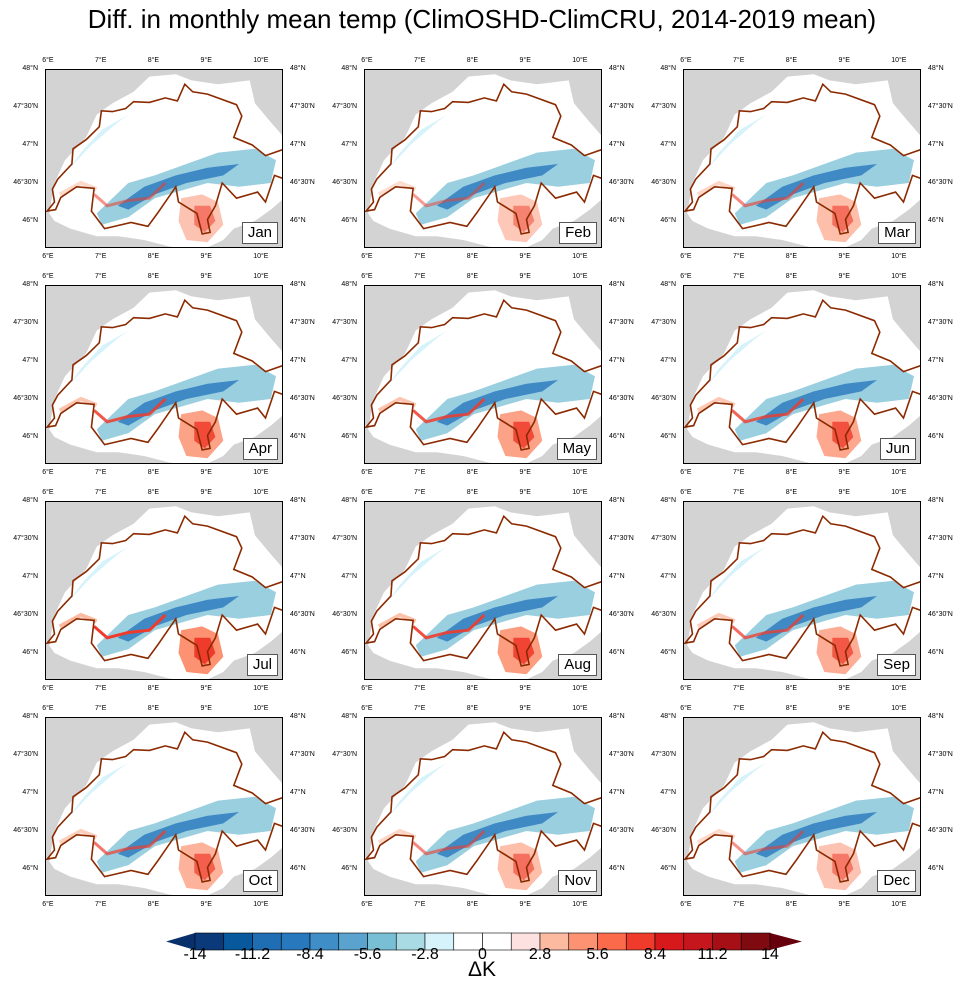 This screenshot has width=964, height=988. Describe the element at coordinates (897, 233) in the screenshot. I see `month-label: Mar` at that location.